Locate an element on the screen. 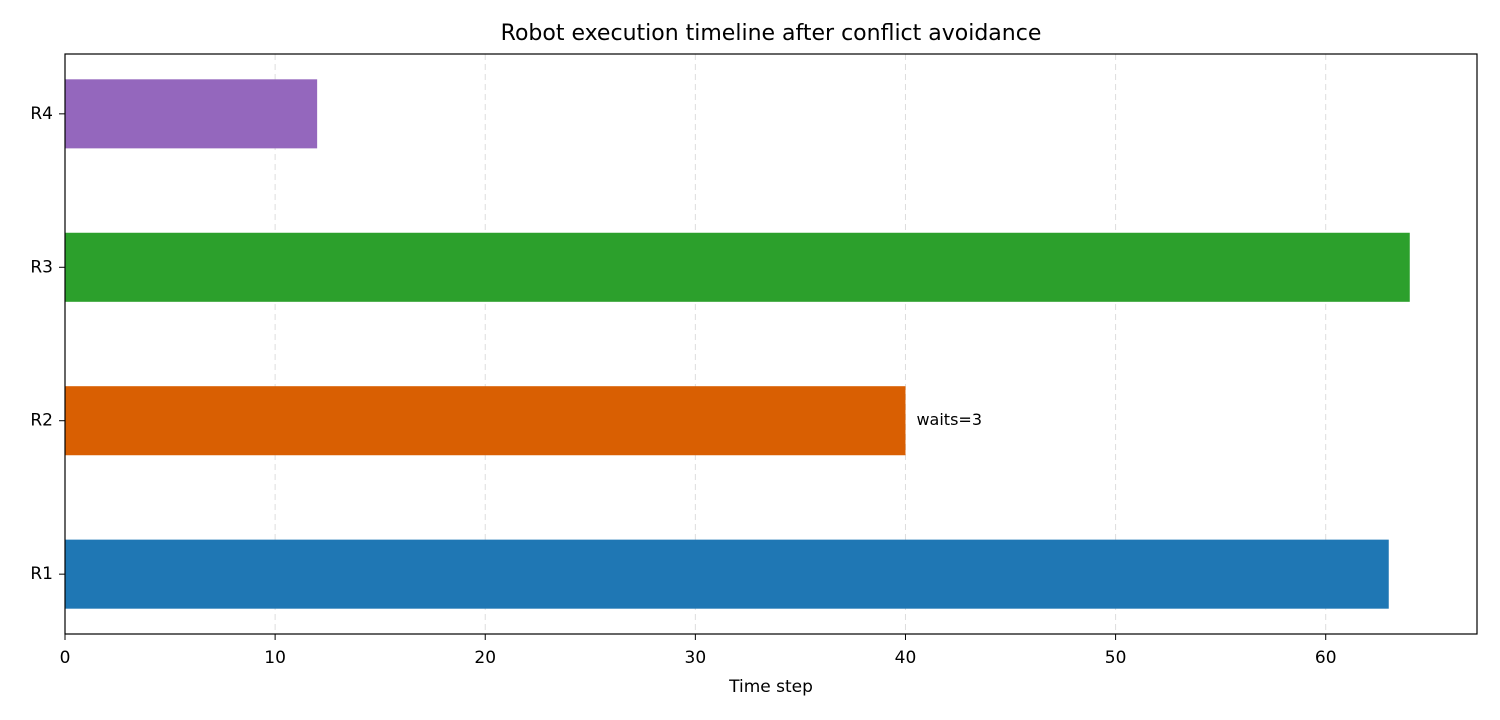  x-tick-label: 30 is located at coordinates (696, 658).